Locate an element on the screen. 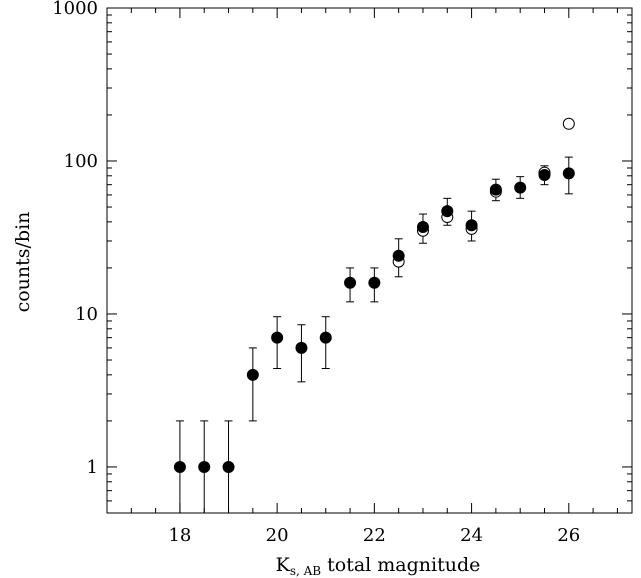  open-markers is located at coordinates (483, 192).